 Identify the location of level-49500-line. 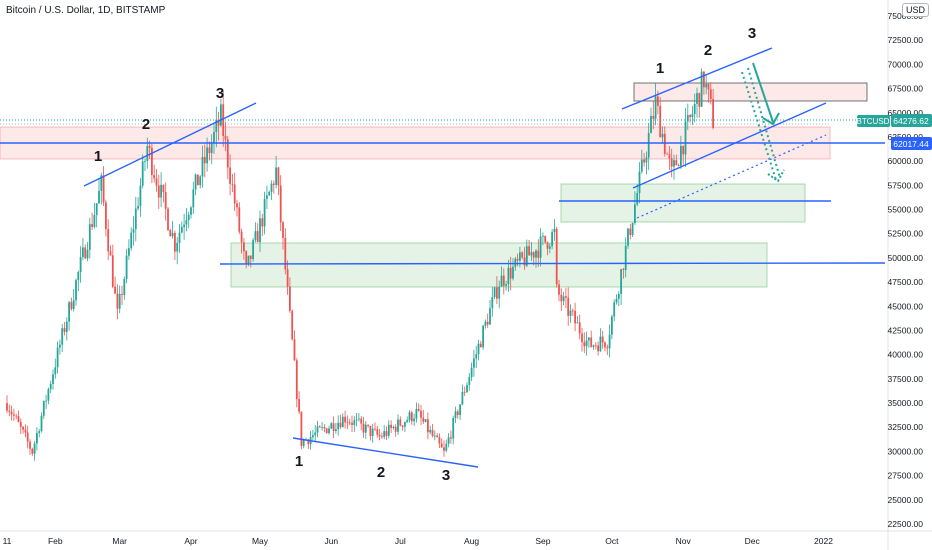
(552, 263).